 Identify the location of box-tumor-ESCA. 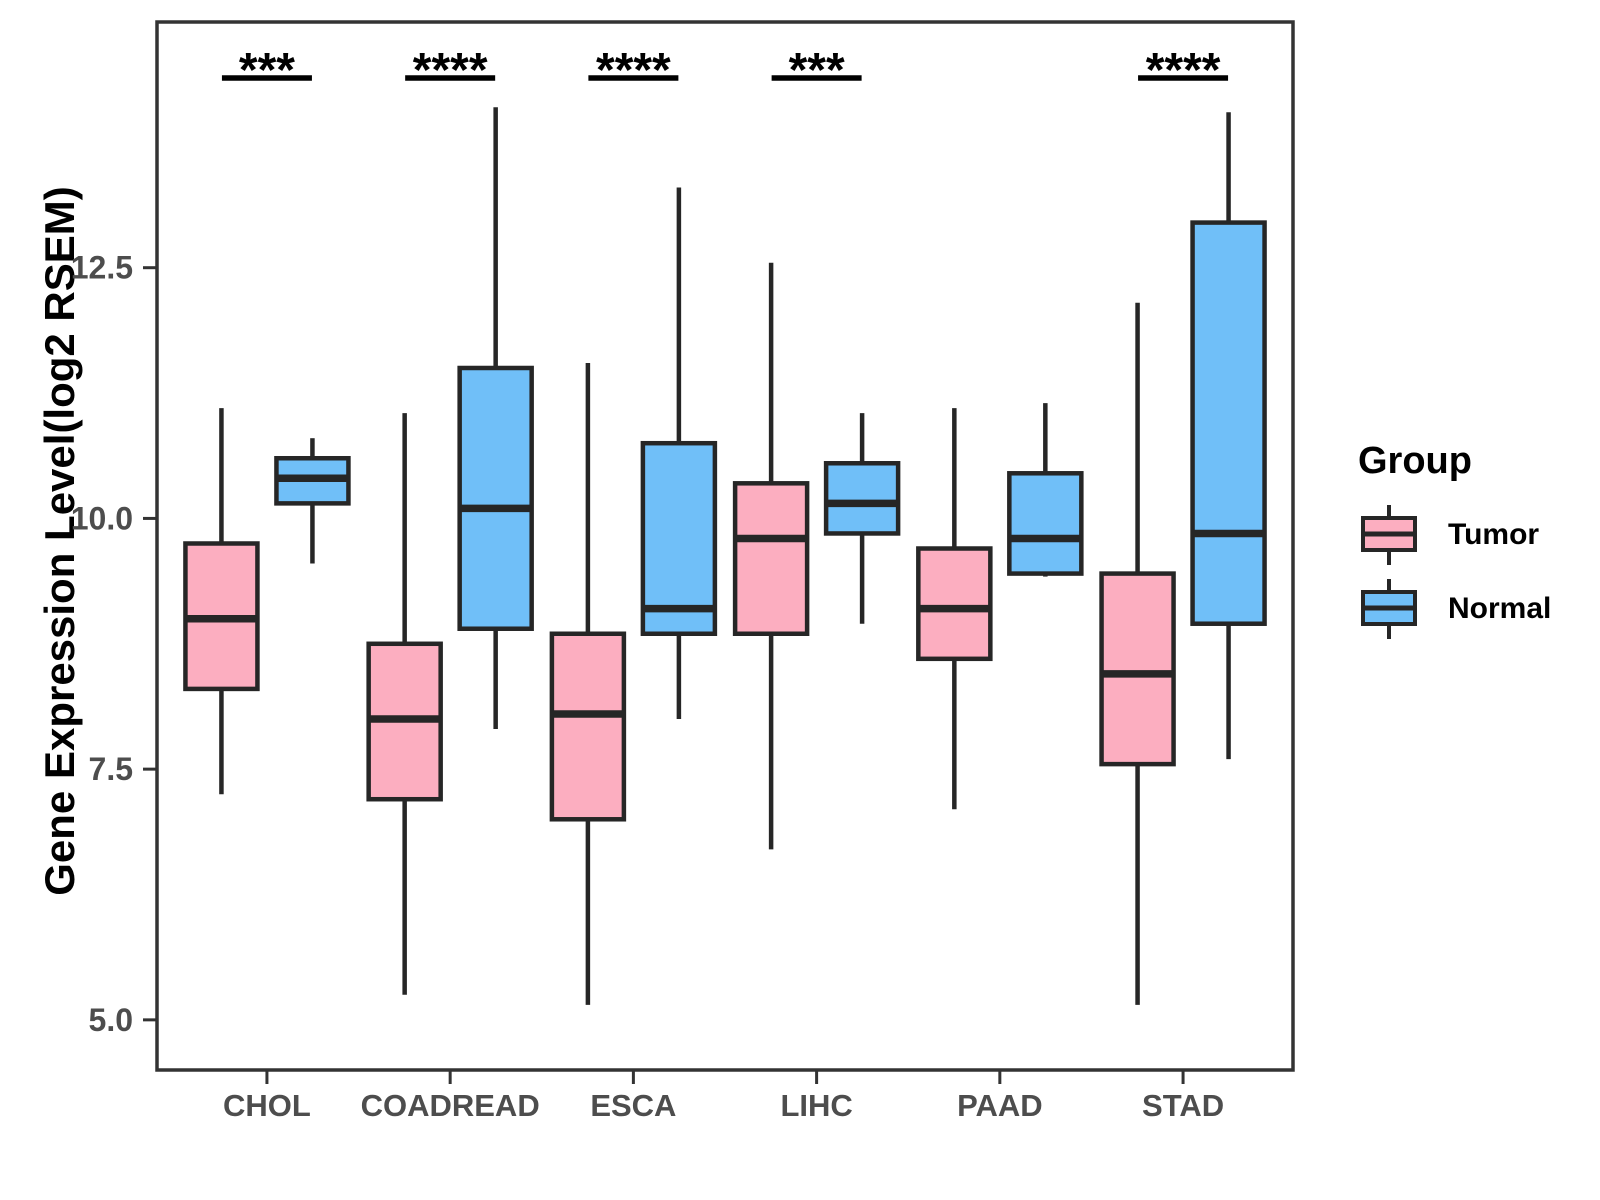
(588, 726).